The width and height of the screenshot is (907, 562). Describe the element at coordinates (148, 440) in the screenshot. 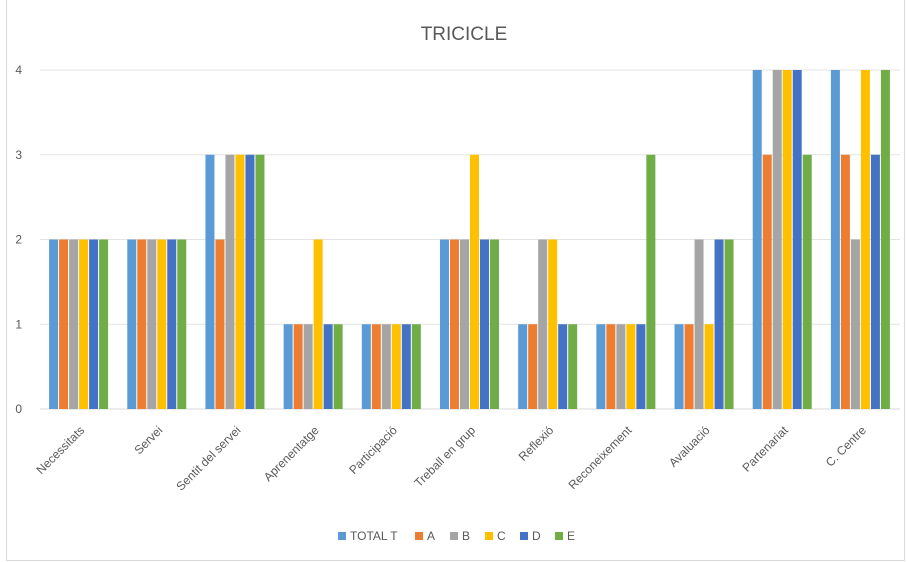

I see `x-tick-label: Servei` at that location.